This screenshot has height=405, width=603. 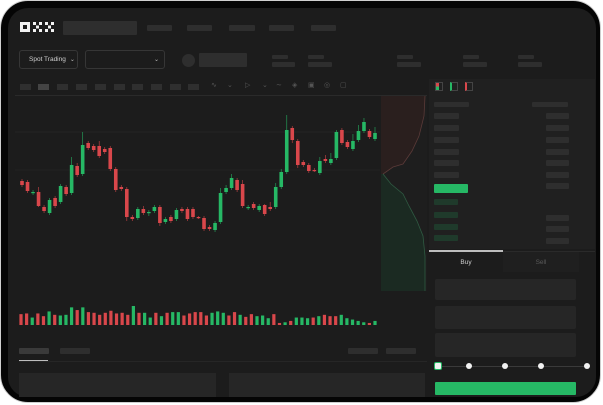 What do you see at coordinates (363, 351) in the screenshot?
I see `filter-button` at bounding box center [363, 351].